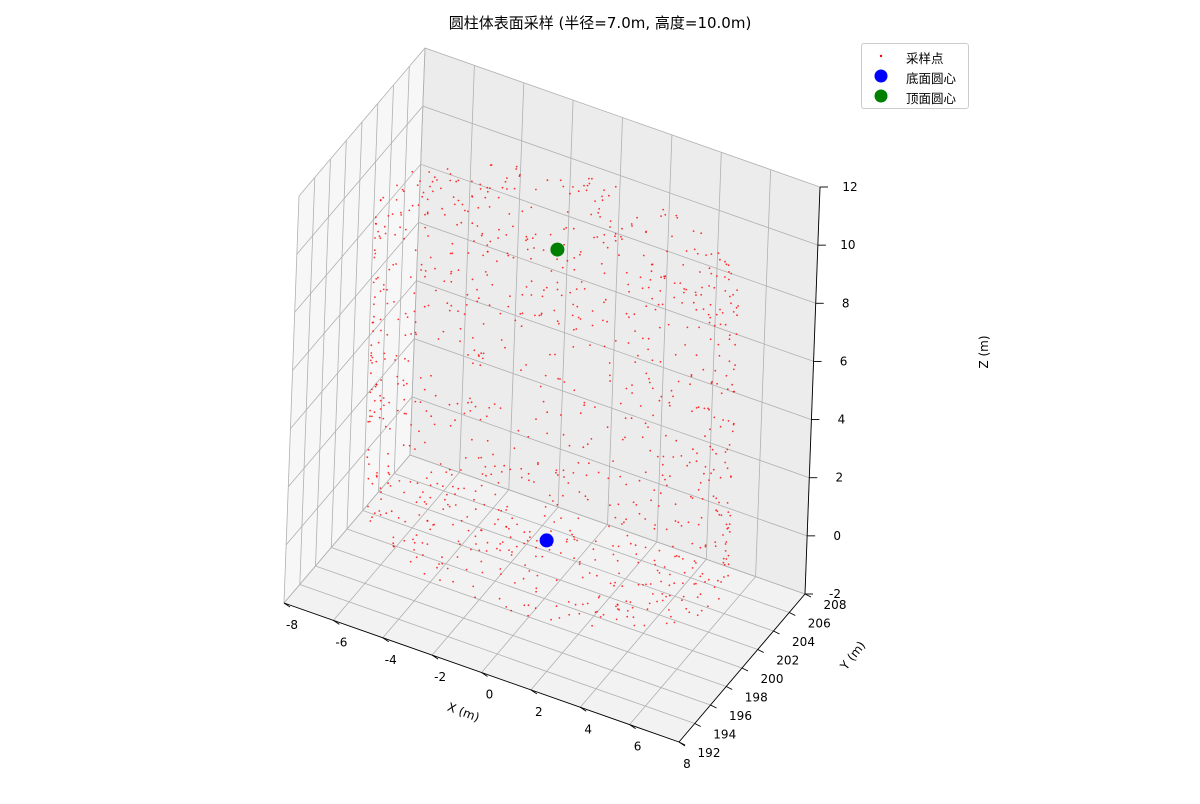  Describe the element at coordinates (440, 677) in the screenshot. I see `x-tick-label: -2` at that location.